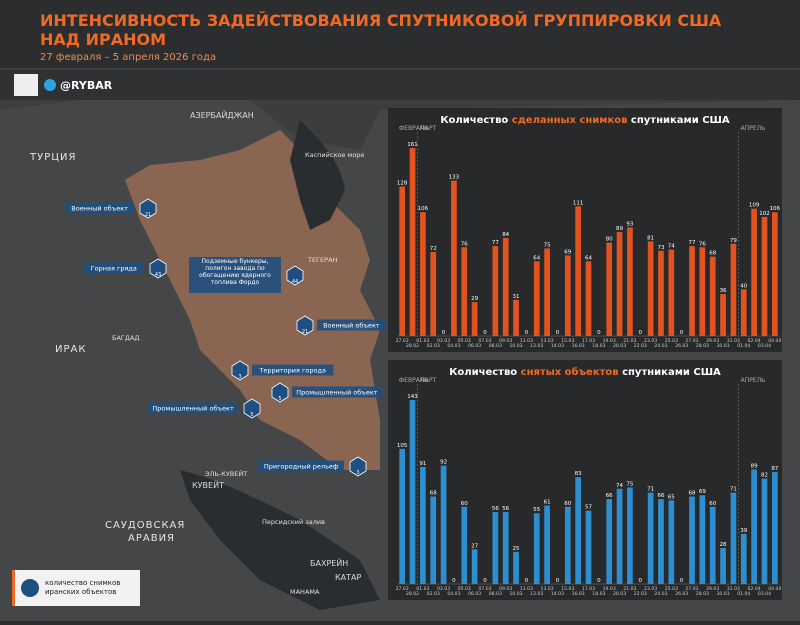 This screenshot has height=625, width=800. What do you see at coordinates (474, 299) in the screenshot?
I see `value-label: 29` at bounding box center [474, 299].